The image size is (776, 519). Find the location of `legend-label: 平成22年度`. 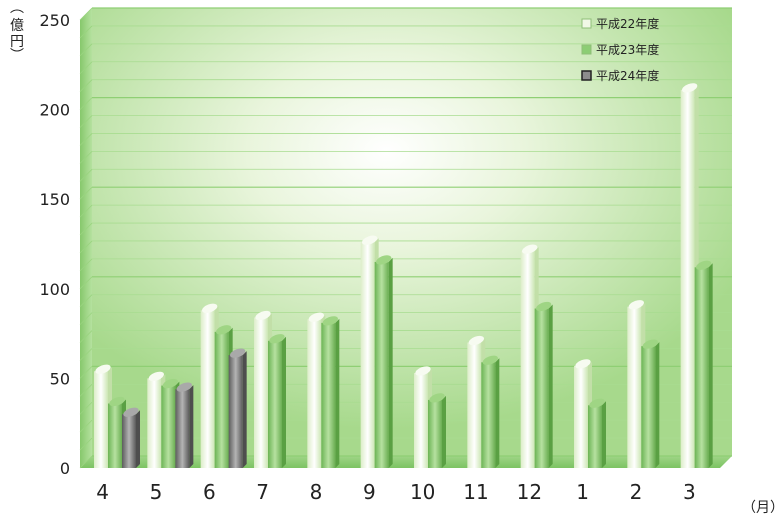

legend-label: 平成22年度 is located at coordinates (627, 23).